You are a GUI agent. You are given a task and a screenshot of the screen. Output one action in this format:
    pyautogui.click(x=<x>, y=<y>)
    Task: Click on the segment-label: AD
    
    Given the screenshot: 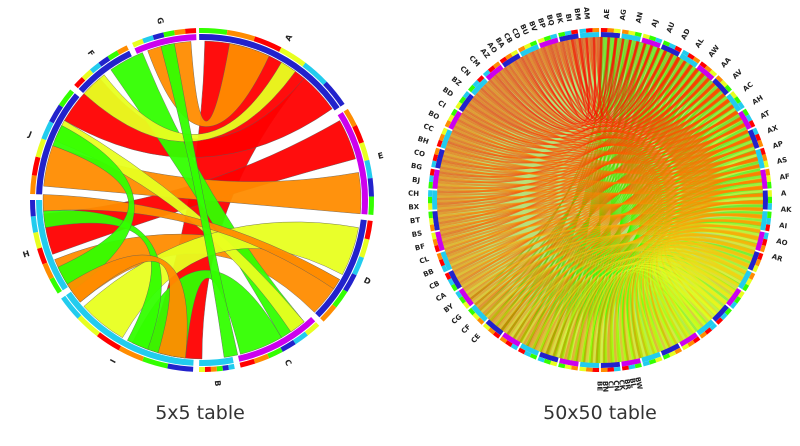 What is the action you would take?
    pyautogui.click(x=686, y=34)
    